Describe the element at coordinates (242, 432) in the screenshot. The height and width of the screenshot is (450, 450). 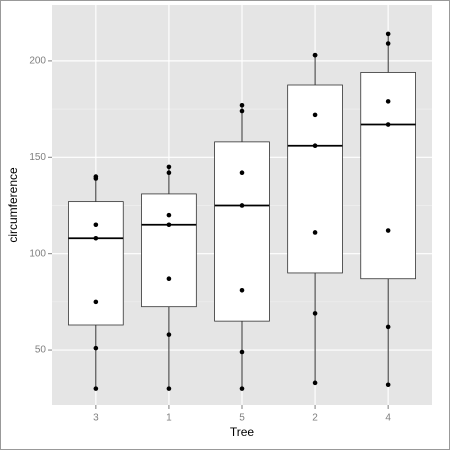
I see `x-axis-title: Tree` at that location.